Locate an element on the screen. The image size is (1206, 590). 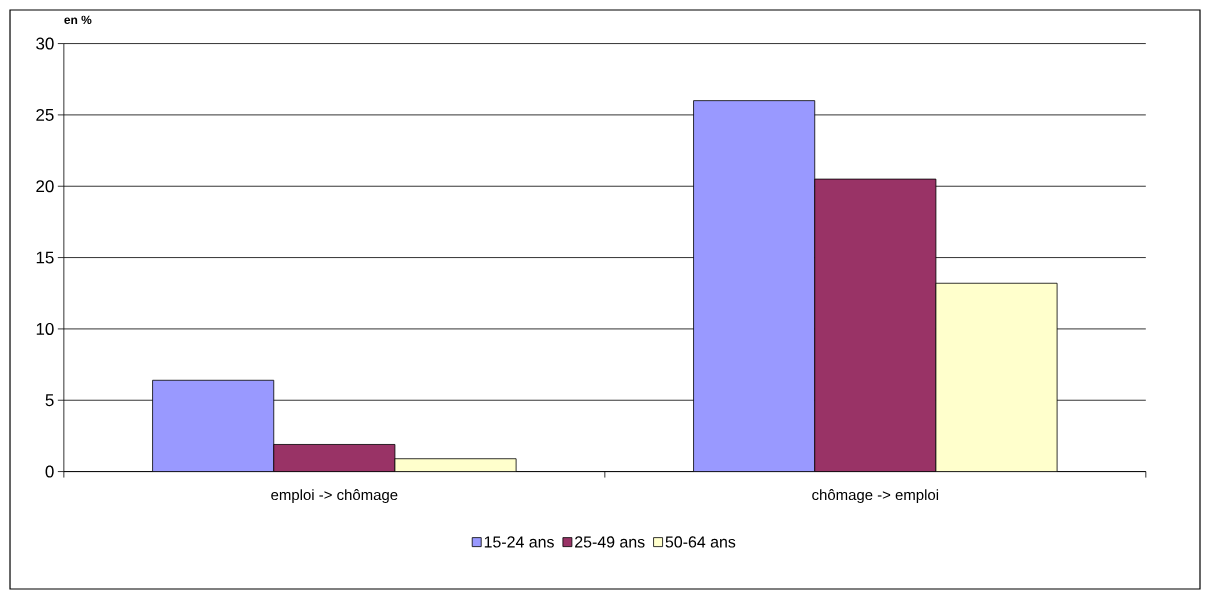
y-axis-title: en % is located at coordinates (78, 20).